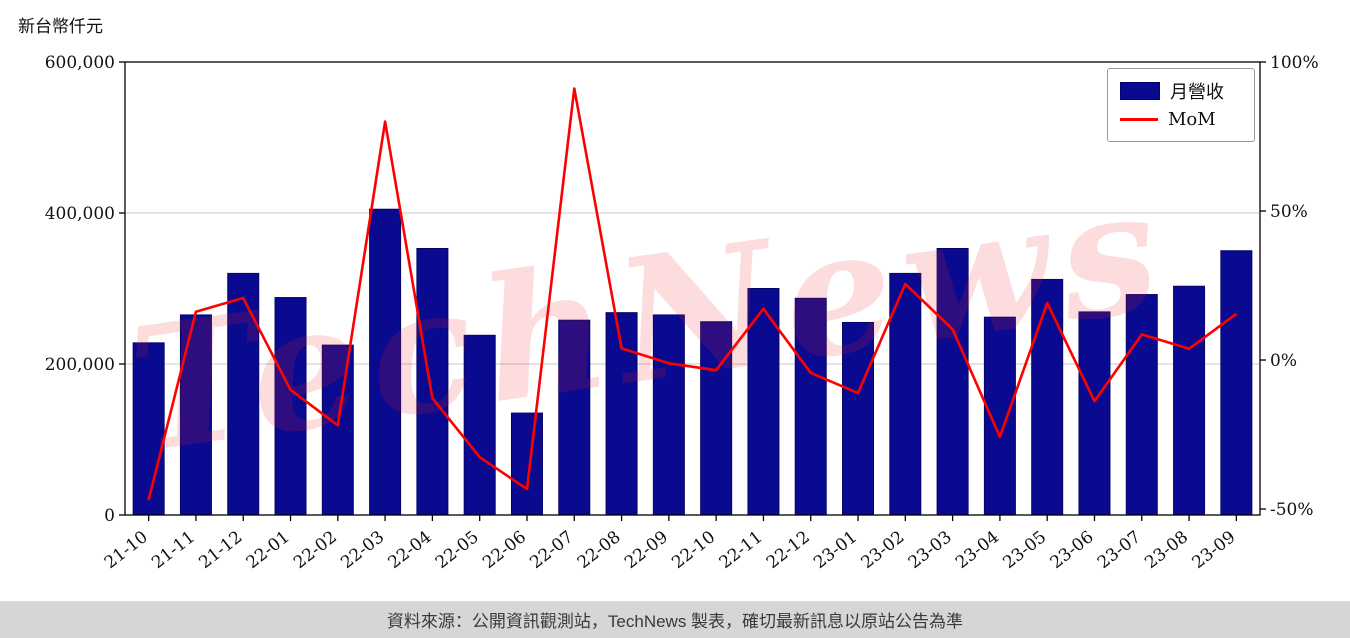  Describe the element at coordinates (1192, 119) in the screenshot. I see `legend-mom-label: MoM` at that location.